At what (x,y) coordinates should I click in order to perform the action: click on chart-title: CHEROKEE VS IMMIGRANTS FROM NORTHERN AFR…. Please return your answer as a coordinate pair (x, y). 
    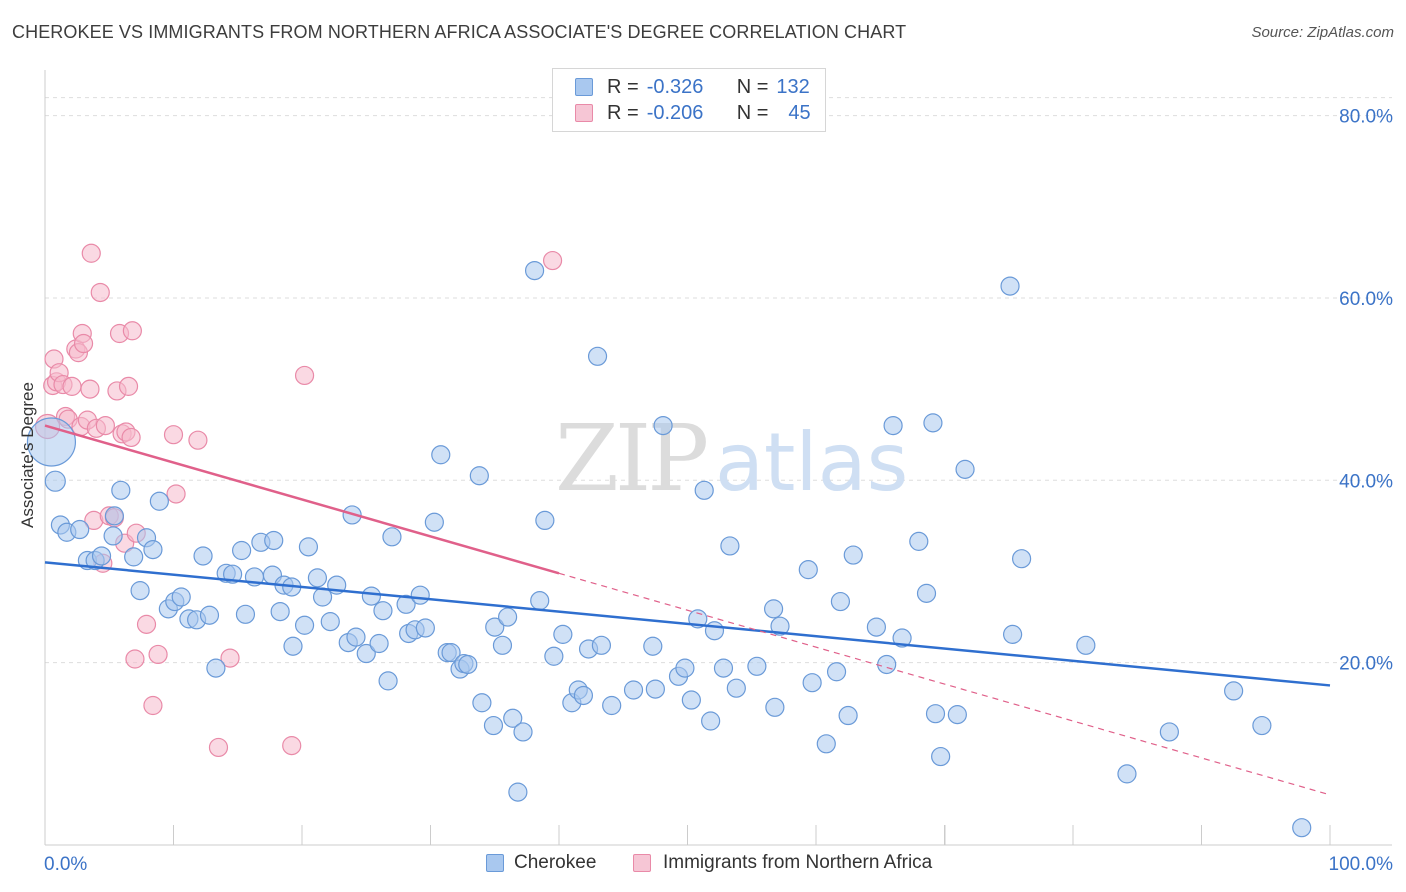
    Looking at the image, I should click on (459, 32).